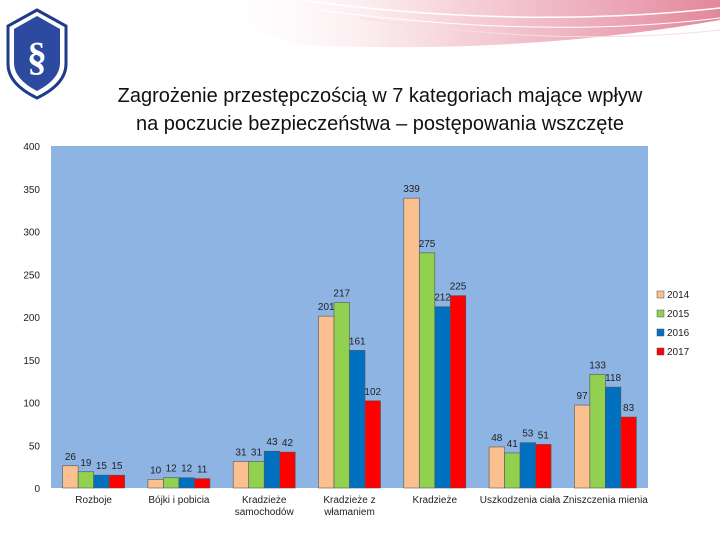 This screenshot has width=720, height=540. Describe the element at coordinates (156, 470) in the screenshot. I see `data-label: 10` at that location.